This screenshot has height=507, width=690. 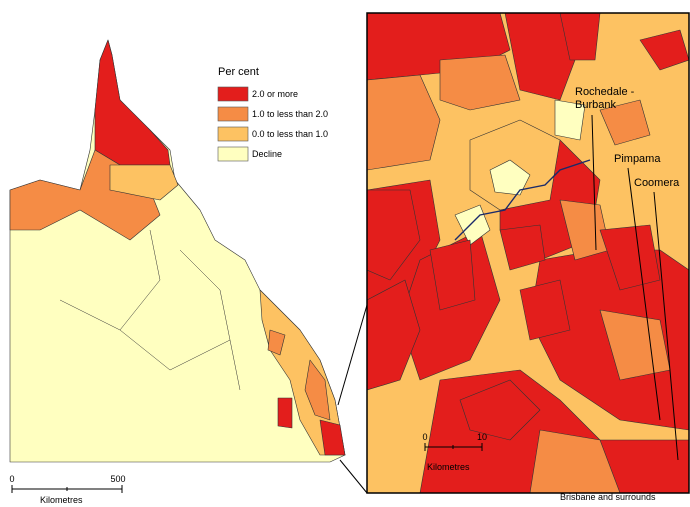 What do you see at coordinates (482, 437) in the screenshot?
I see `scale-label: 10` at bounding box center [482, 437].